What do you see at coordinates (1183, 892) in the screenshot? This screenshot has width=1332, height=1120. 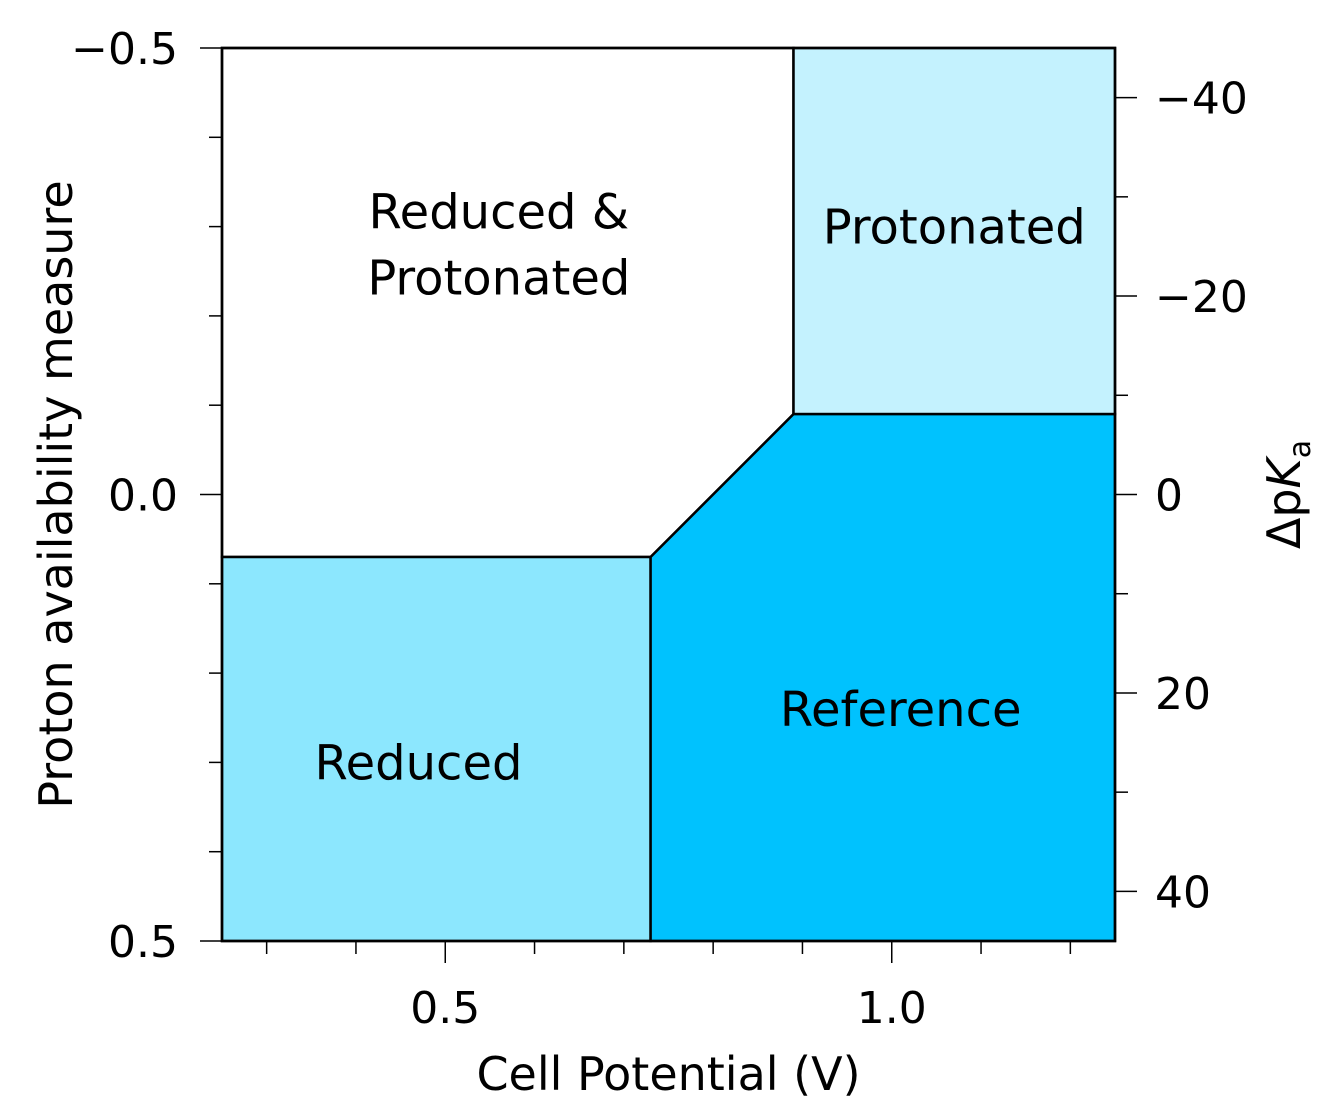 I see `y2-tick-label: 40` at bounding box center [1183, 892].